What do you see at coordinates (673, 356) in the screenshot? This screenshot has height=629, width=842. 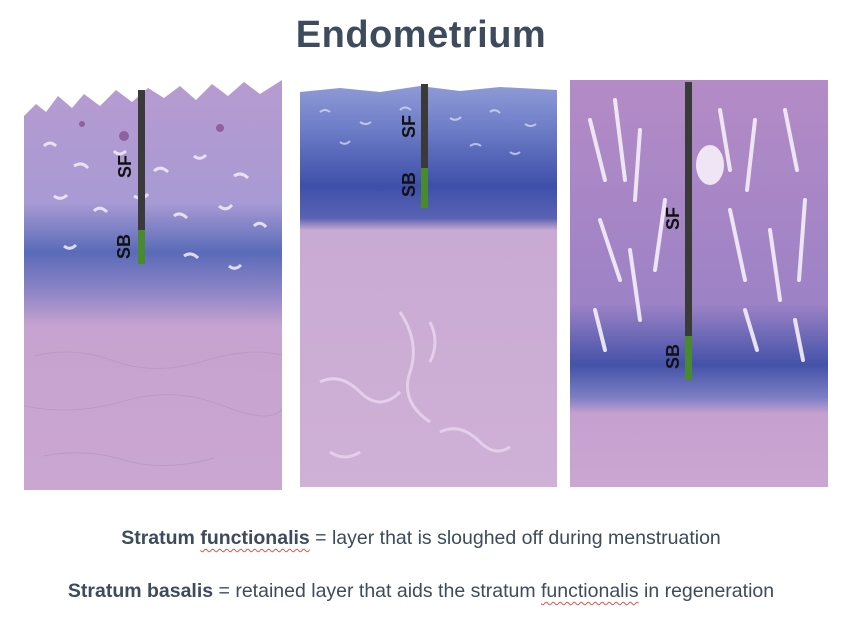 I see `sb-label-3: SB` at bounding box center [673, 356].